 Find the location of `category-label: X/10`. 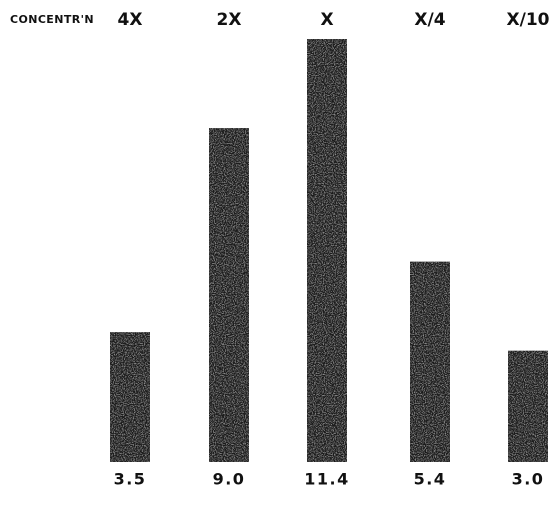

category-label: X/10 is located at coordinates (528, 20).